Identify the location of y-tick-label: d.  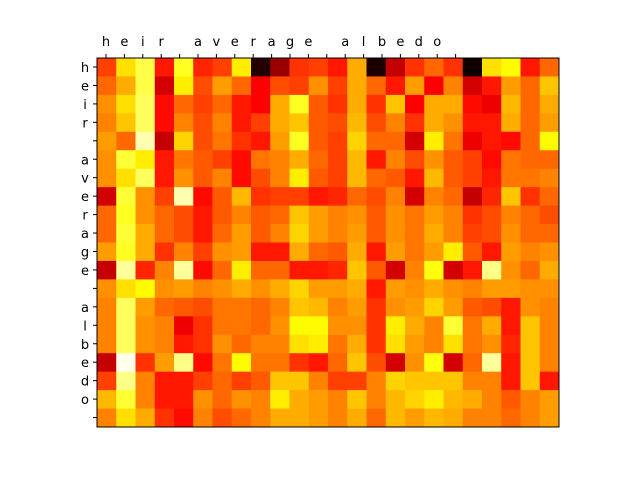
(85, 382).